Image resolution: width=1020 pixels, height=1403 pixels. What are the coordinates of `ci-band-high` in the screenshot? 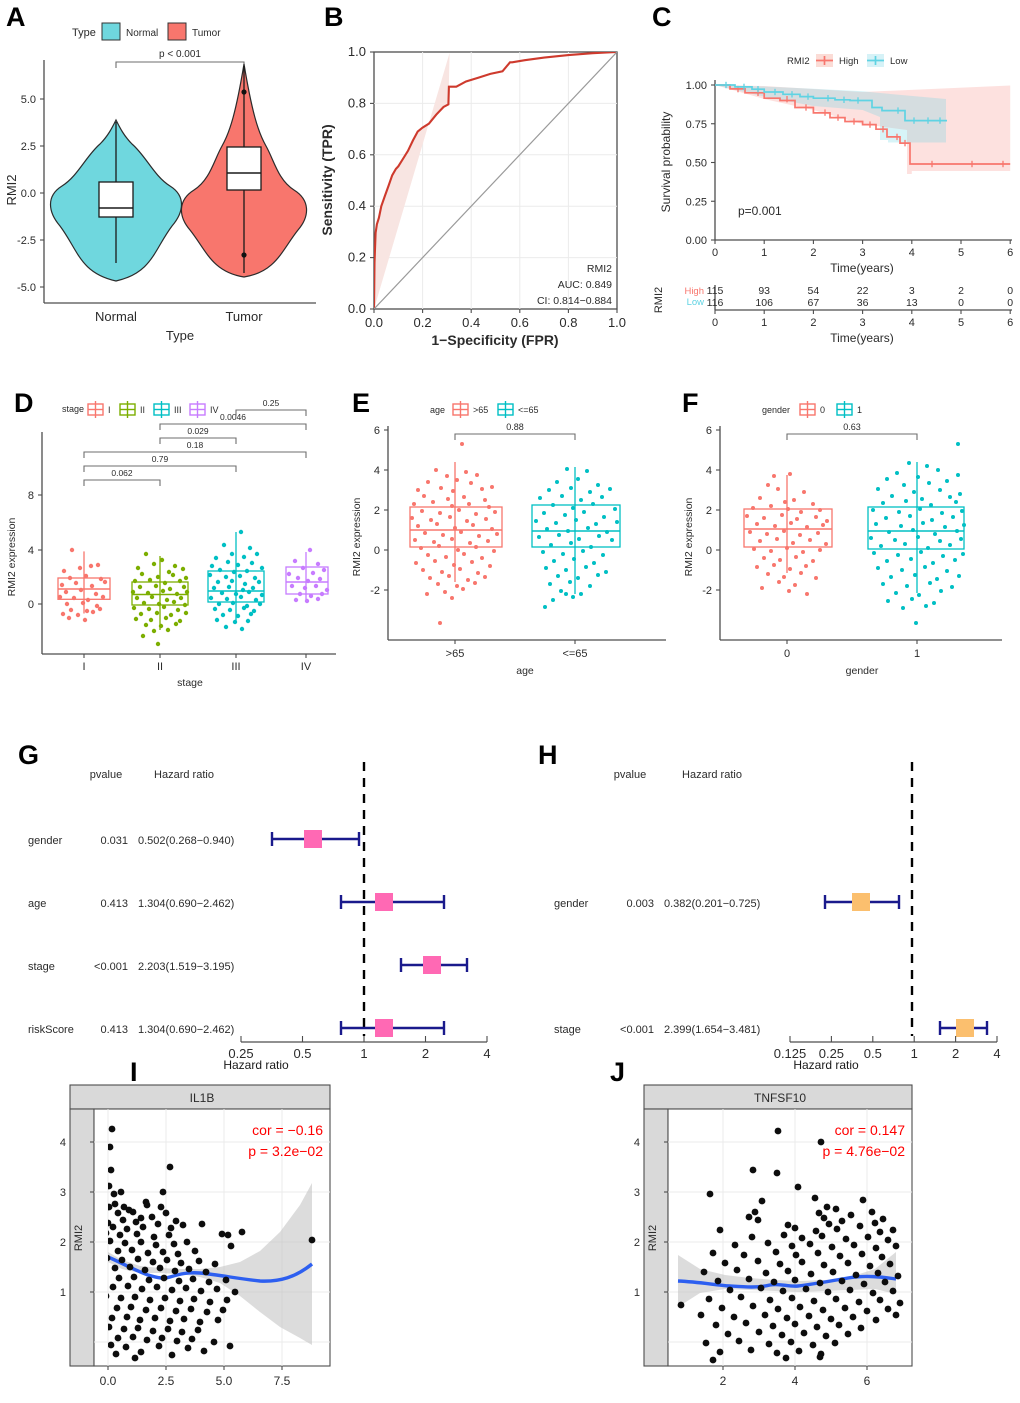 It's located at (863, 129).